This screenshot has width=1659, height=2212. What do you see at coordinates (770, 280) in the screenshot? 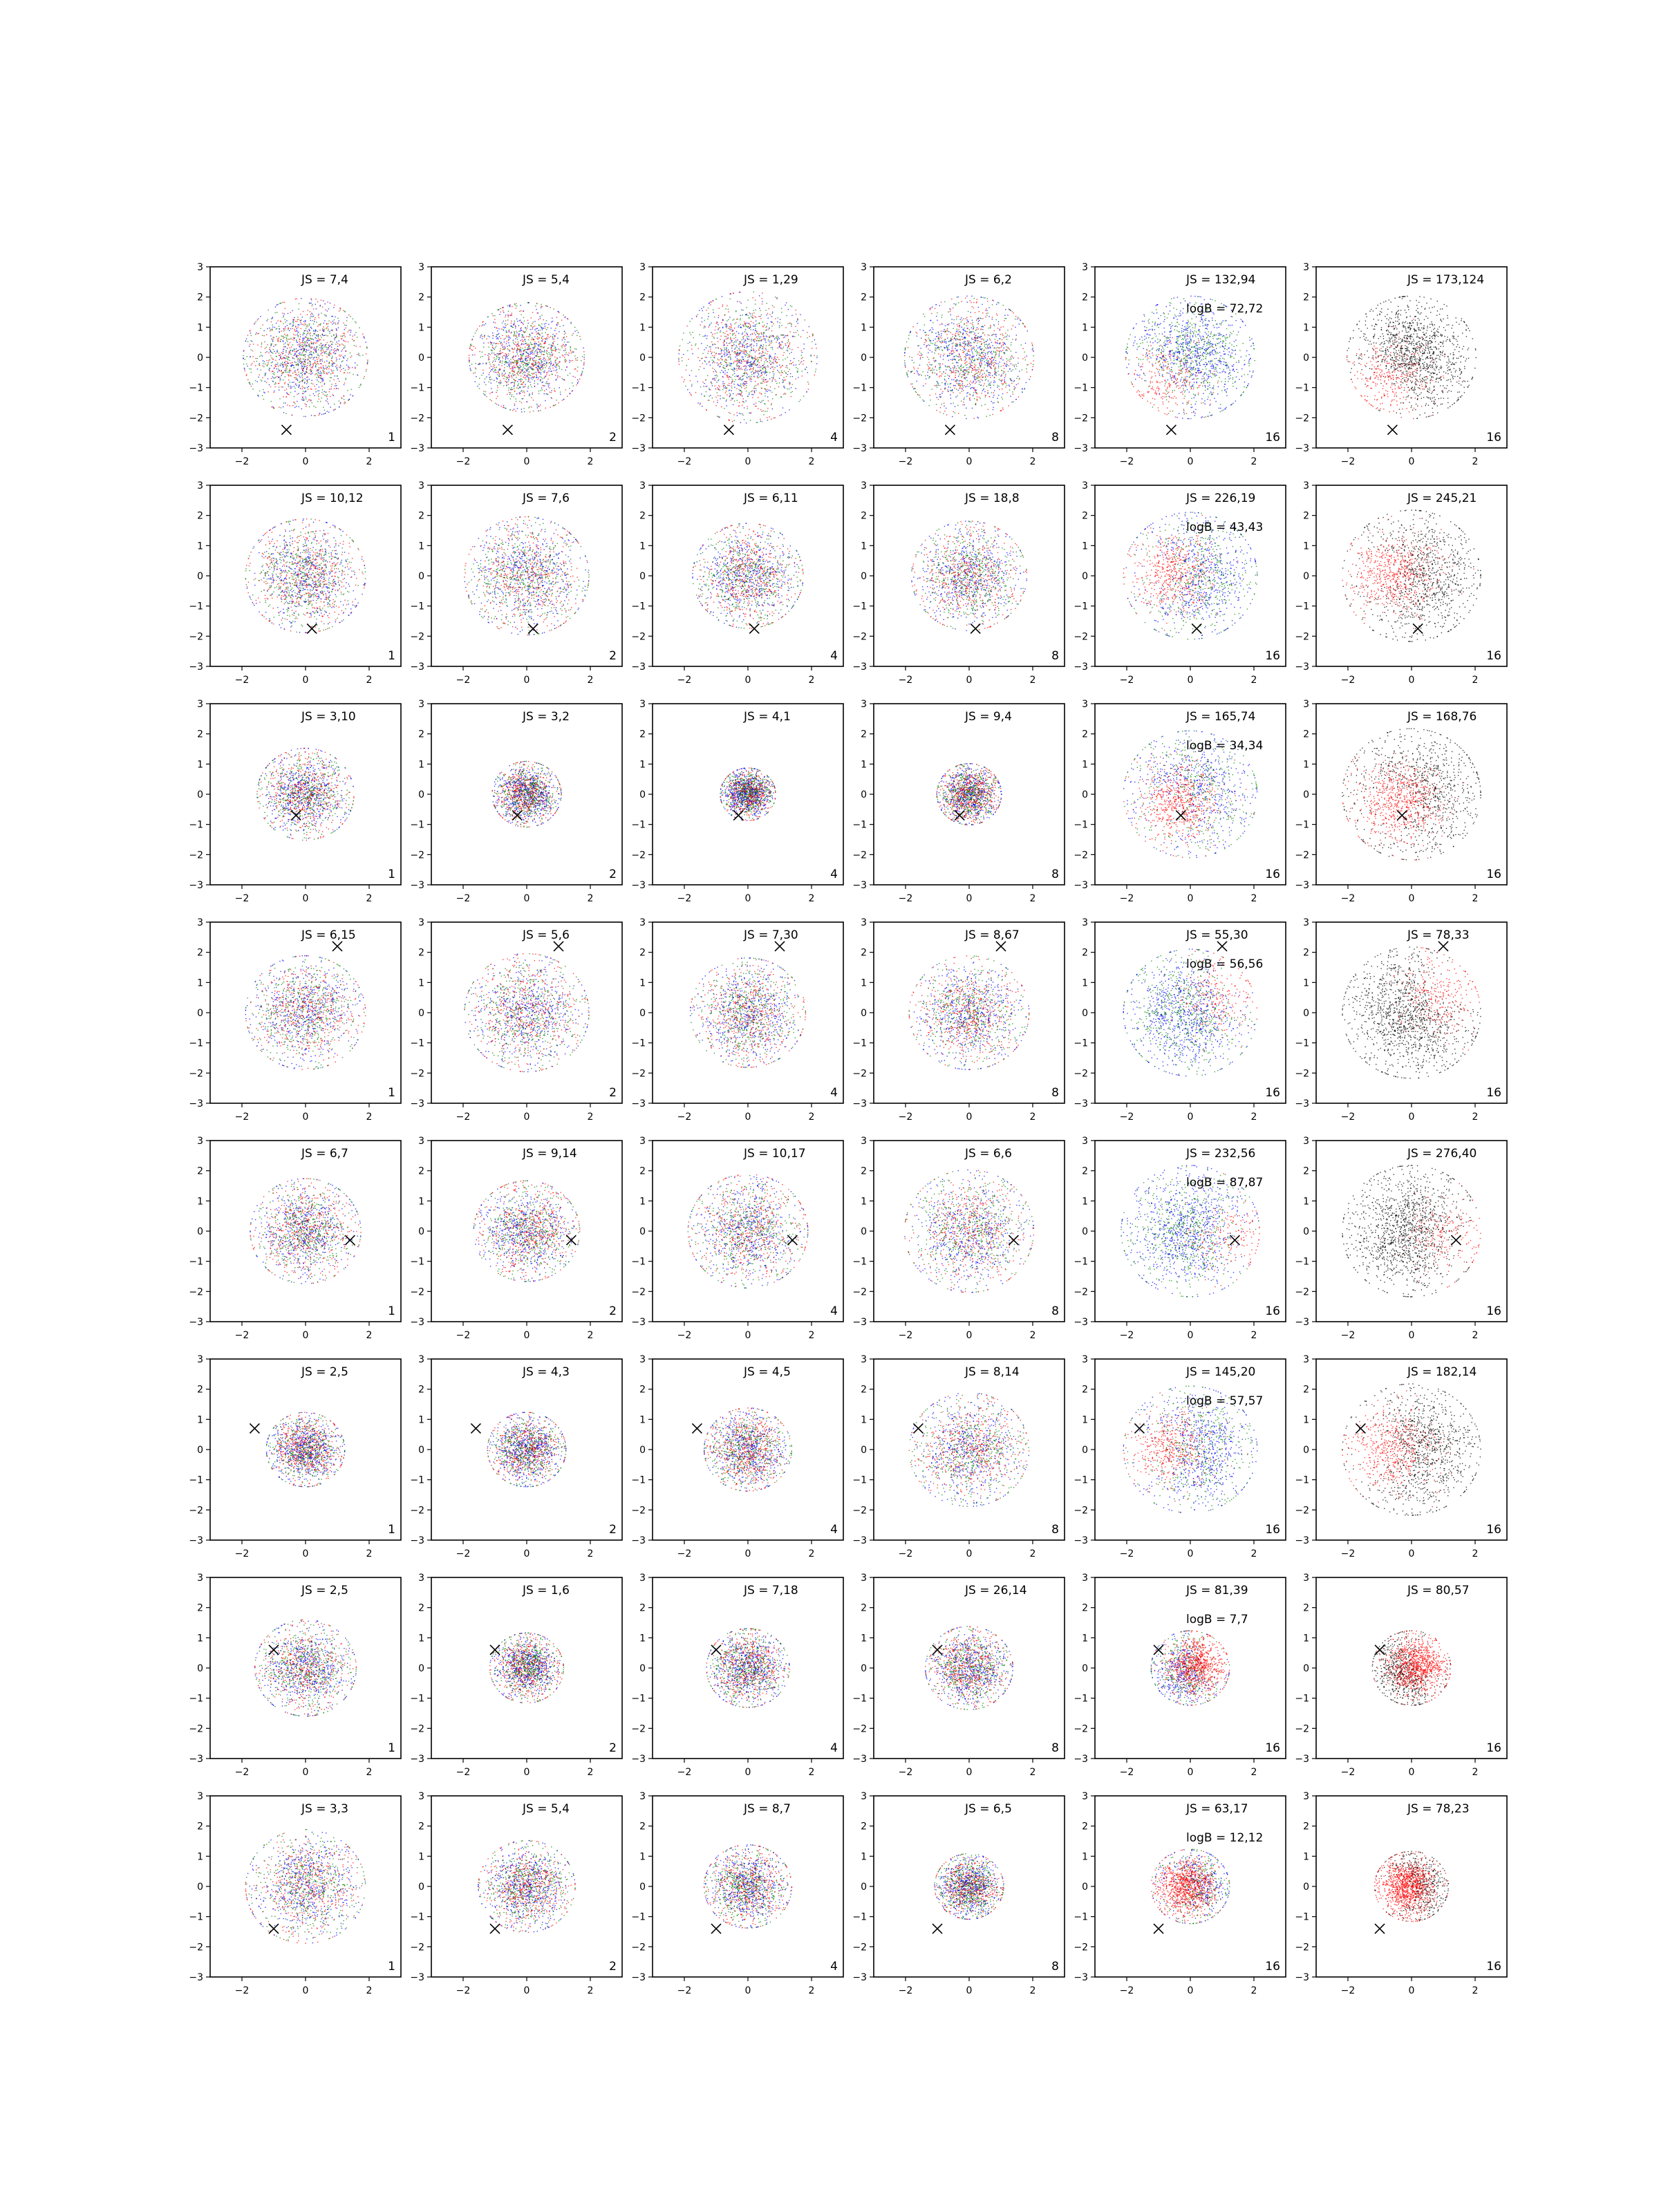
I see `js-annotation: JS = 1,29` at bounding box center [770, 280].